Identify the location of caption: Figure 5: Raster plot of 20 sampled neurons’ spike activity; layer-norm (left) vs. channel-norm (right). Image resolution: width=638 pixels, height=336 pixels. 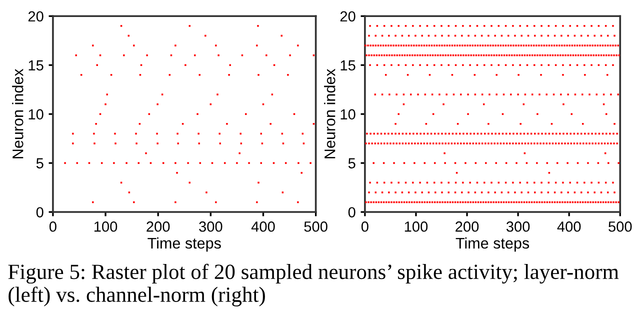
(313, 285).